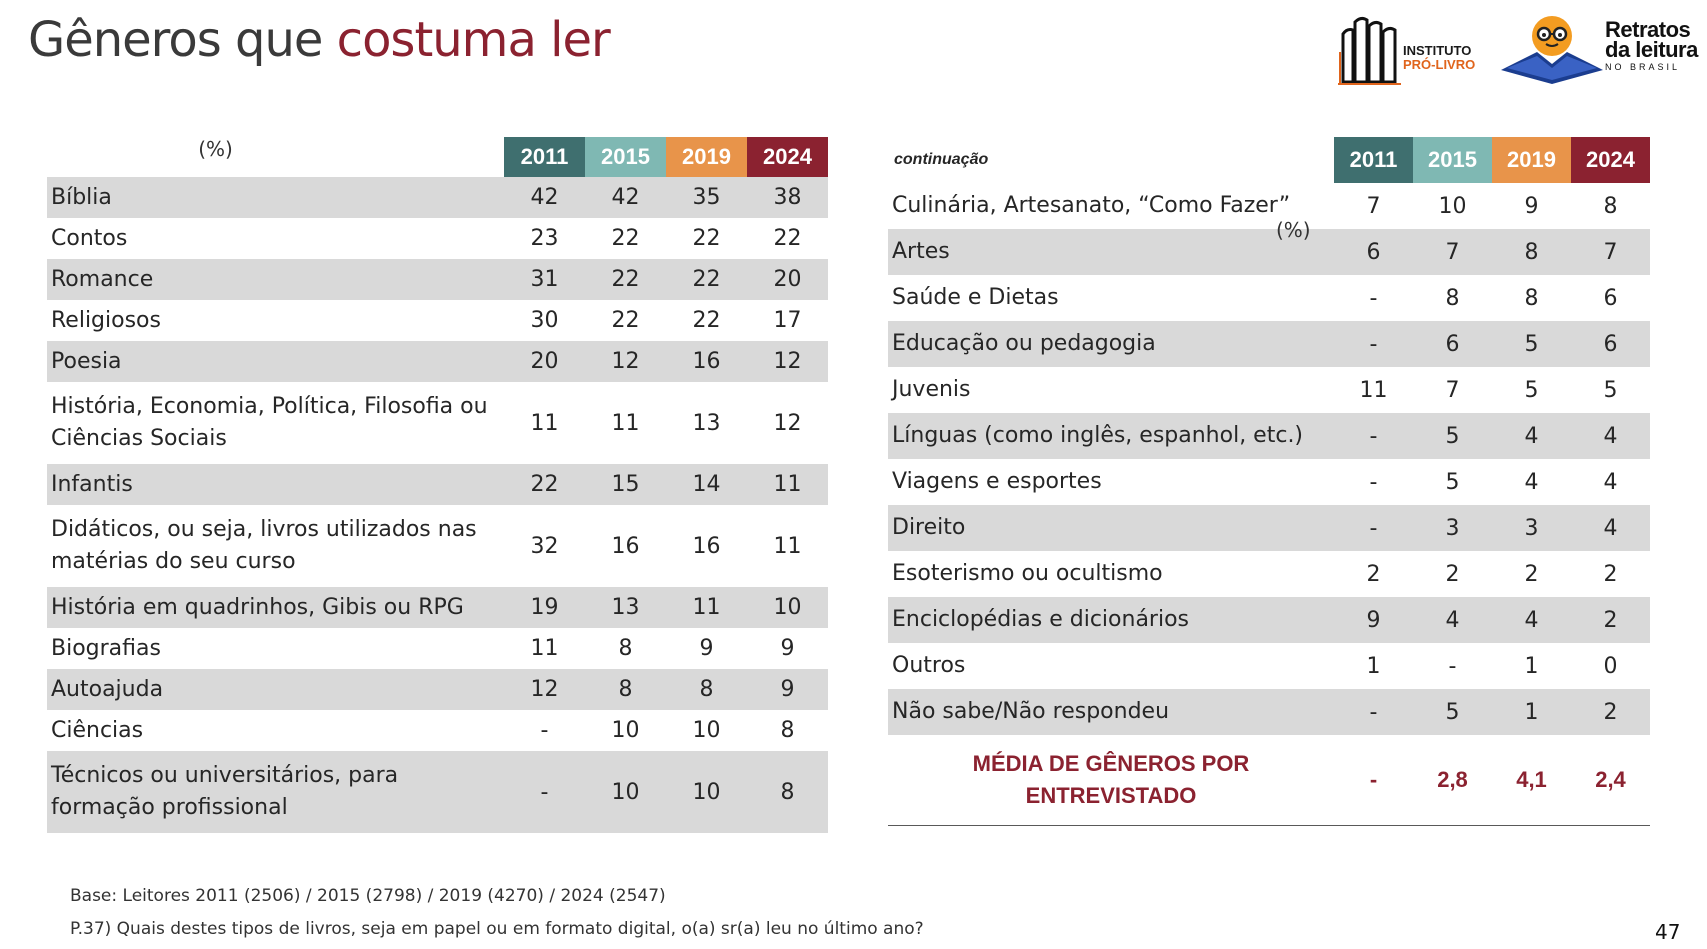  What do you see at coordinates (544, 320) in the screenshot?
I see `value-2011: 30` at bounding box center [544, 320].